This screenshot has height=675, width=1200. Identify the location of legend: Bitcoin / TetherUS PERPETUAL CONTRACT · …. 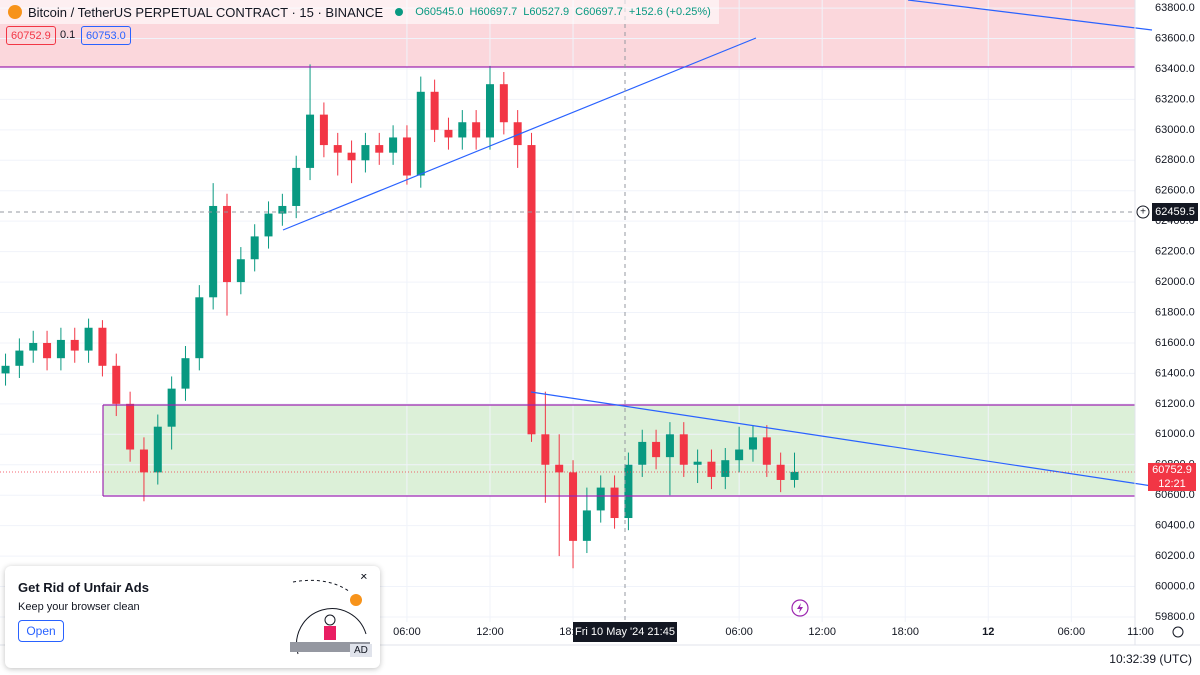
(359, 12).